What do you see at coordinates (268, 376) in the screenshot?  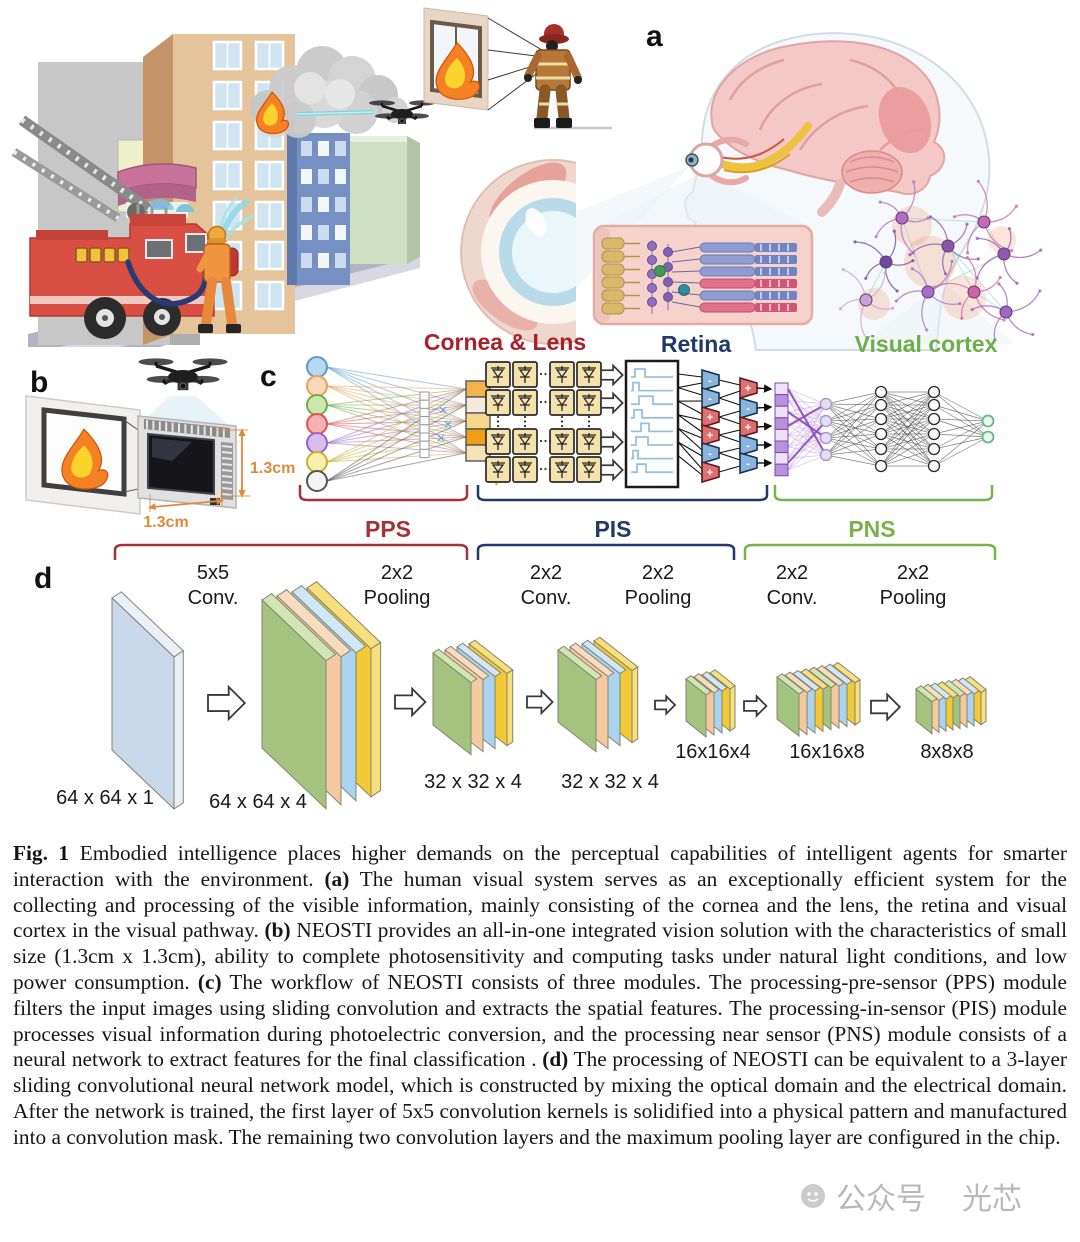 I see `panel-c-letter: c` at bounding box center [268, 376].